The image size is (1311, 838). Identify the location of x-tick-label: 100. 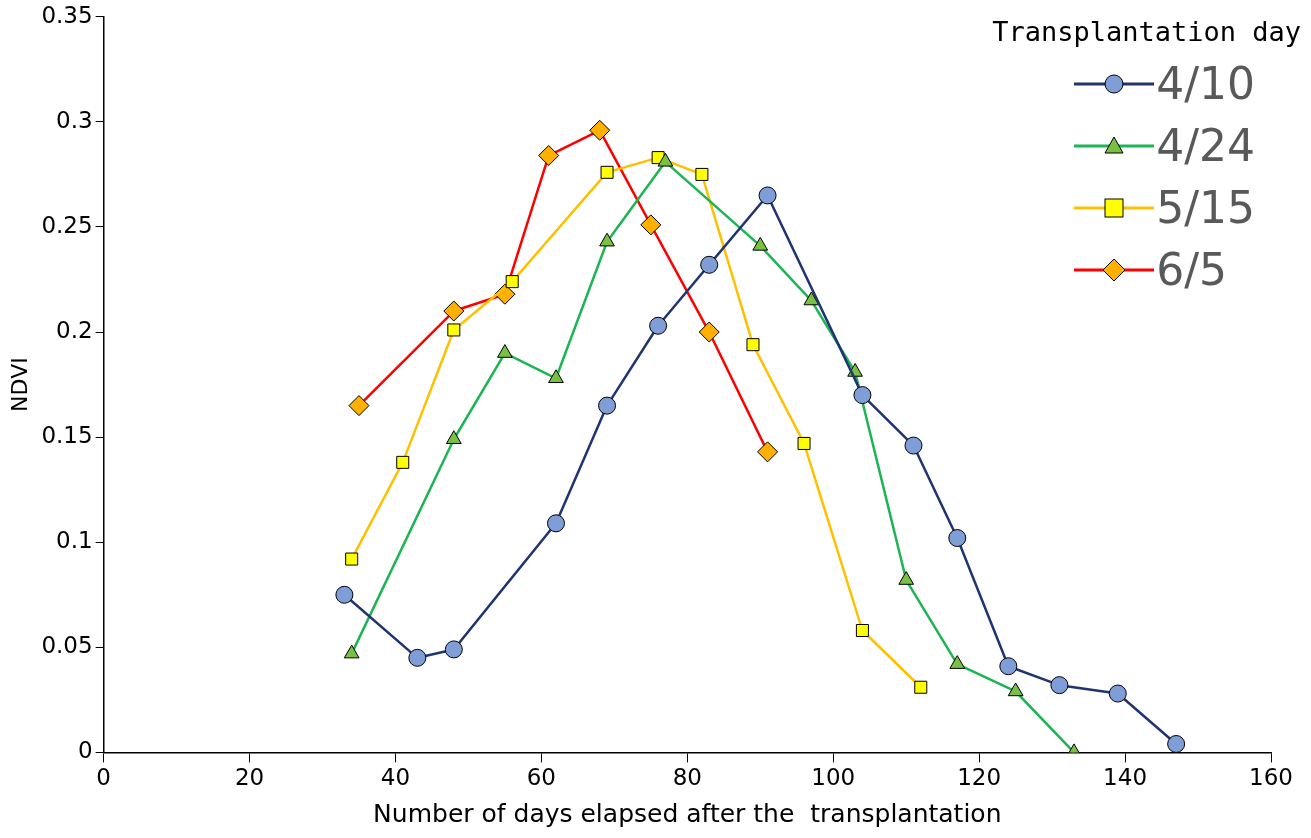
(833, 777).